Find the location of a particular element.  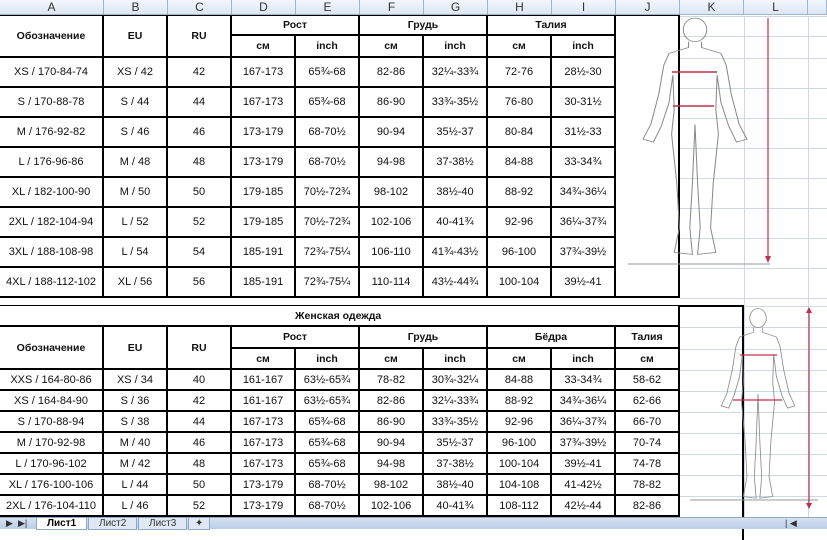

table-cell: L / 52 is located at coordinates (136, 223).